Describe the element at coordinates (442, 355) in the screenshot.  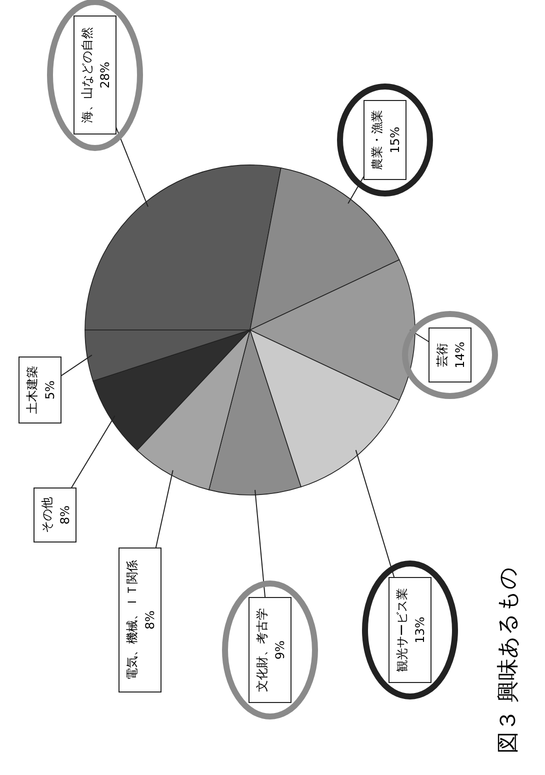
I see `slice-label: 芸術` at that location.